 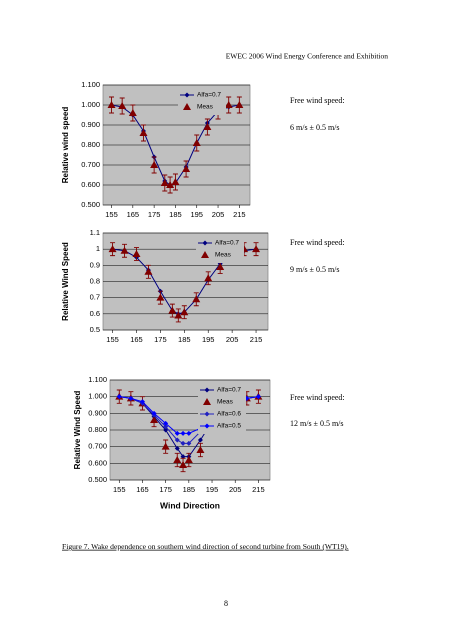 What do you see at coordinates (90, 104) in the screenshot?
I see `y-tick-label: 1.000` at bounding box center [90, 104].